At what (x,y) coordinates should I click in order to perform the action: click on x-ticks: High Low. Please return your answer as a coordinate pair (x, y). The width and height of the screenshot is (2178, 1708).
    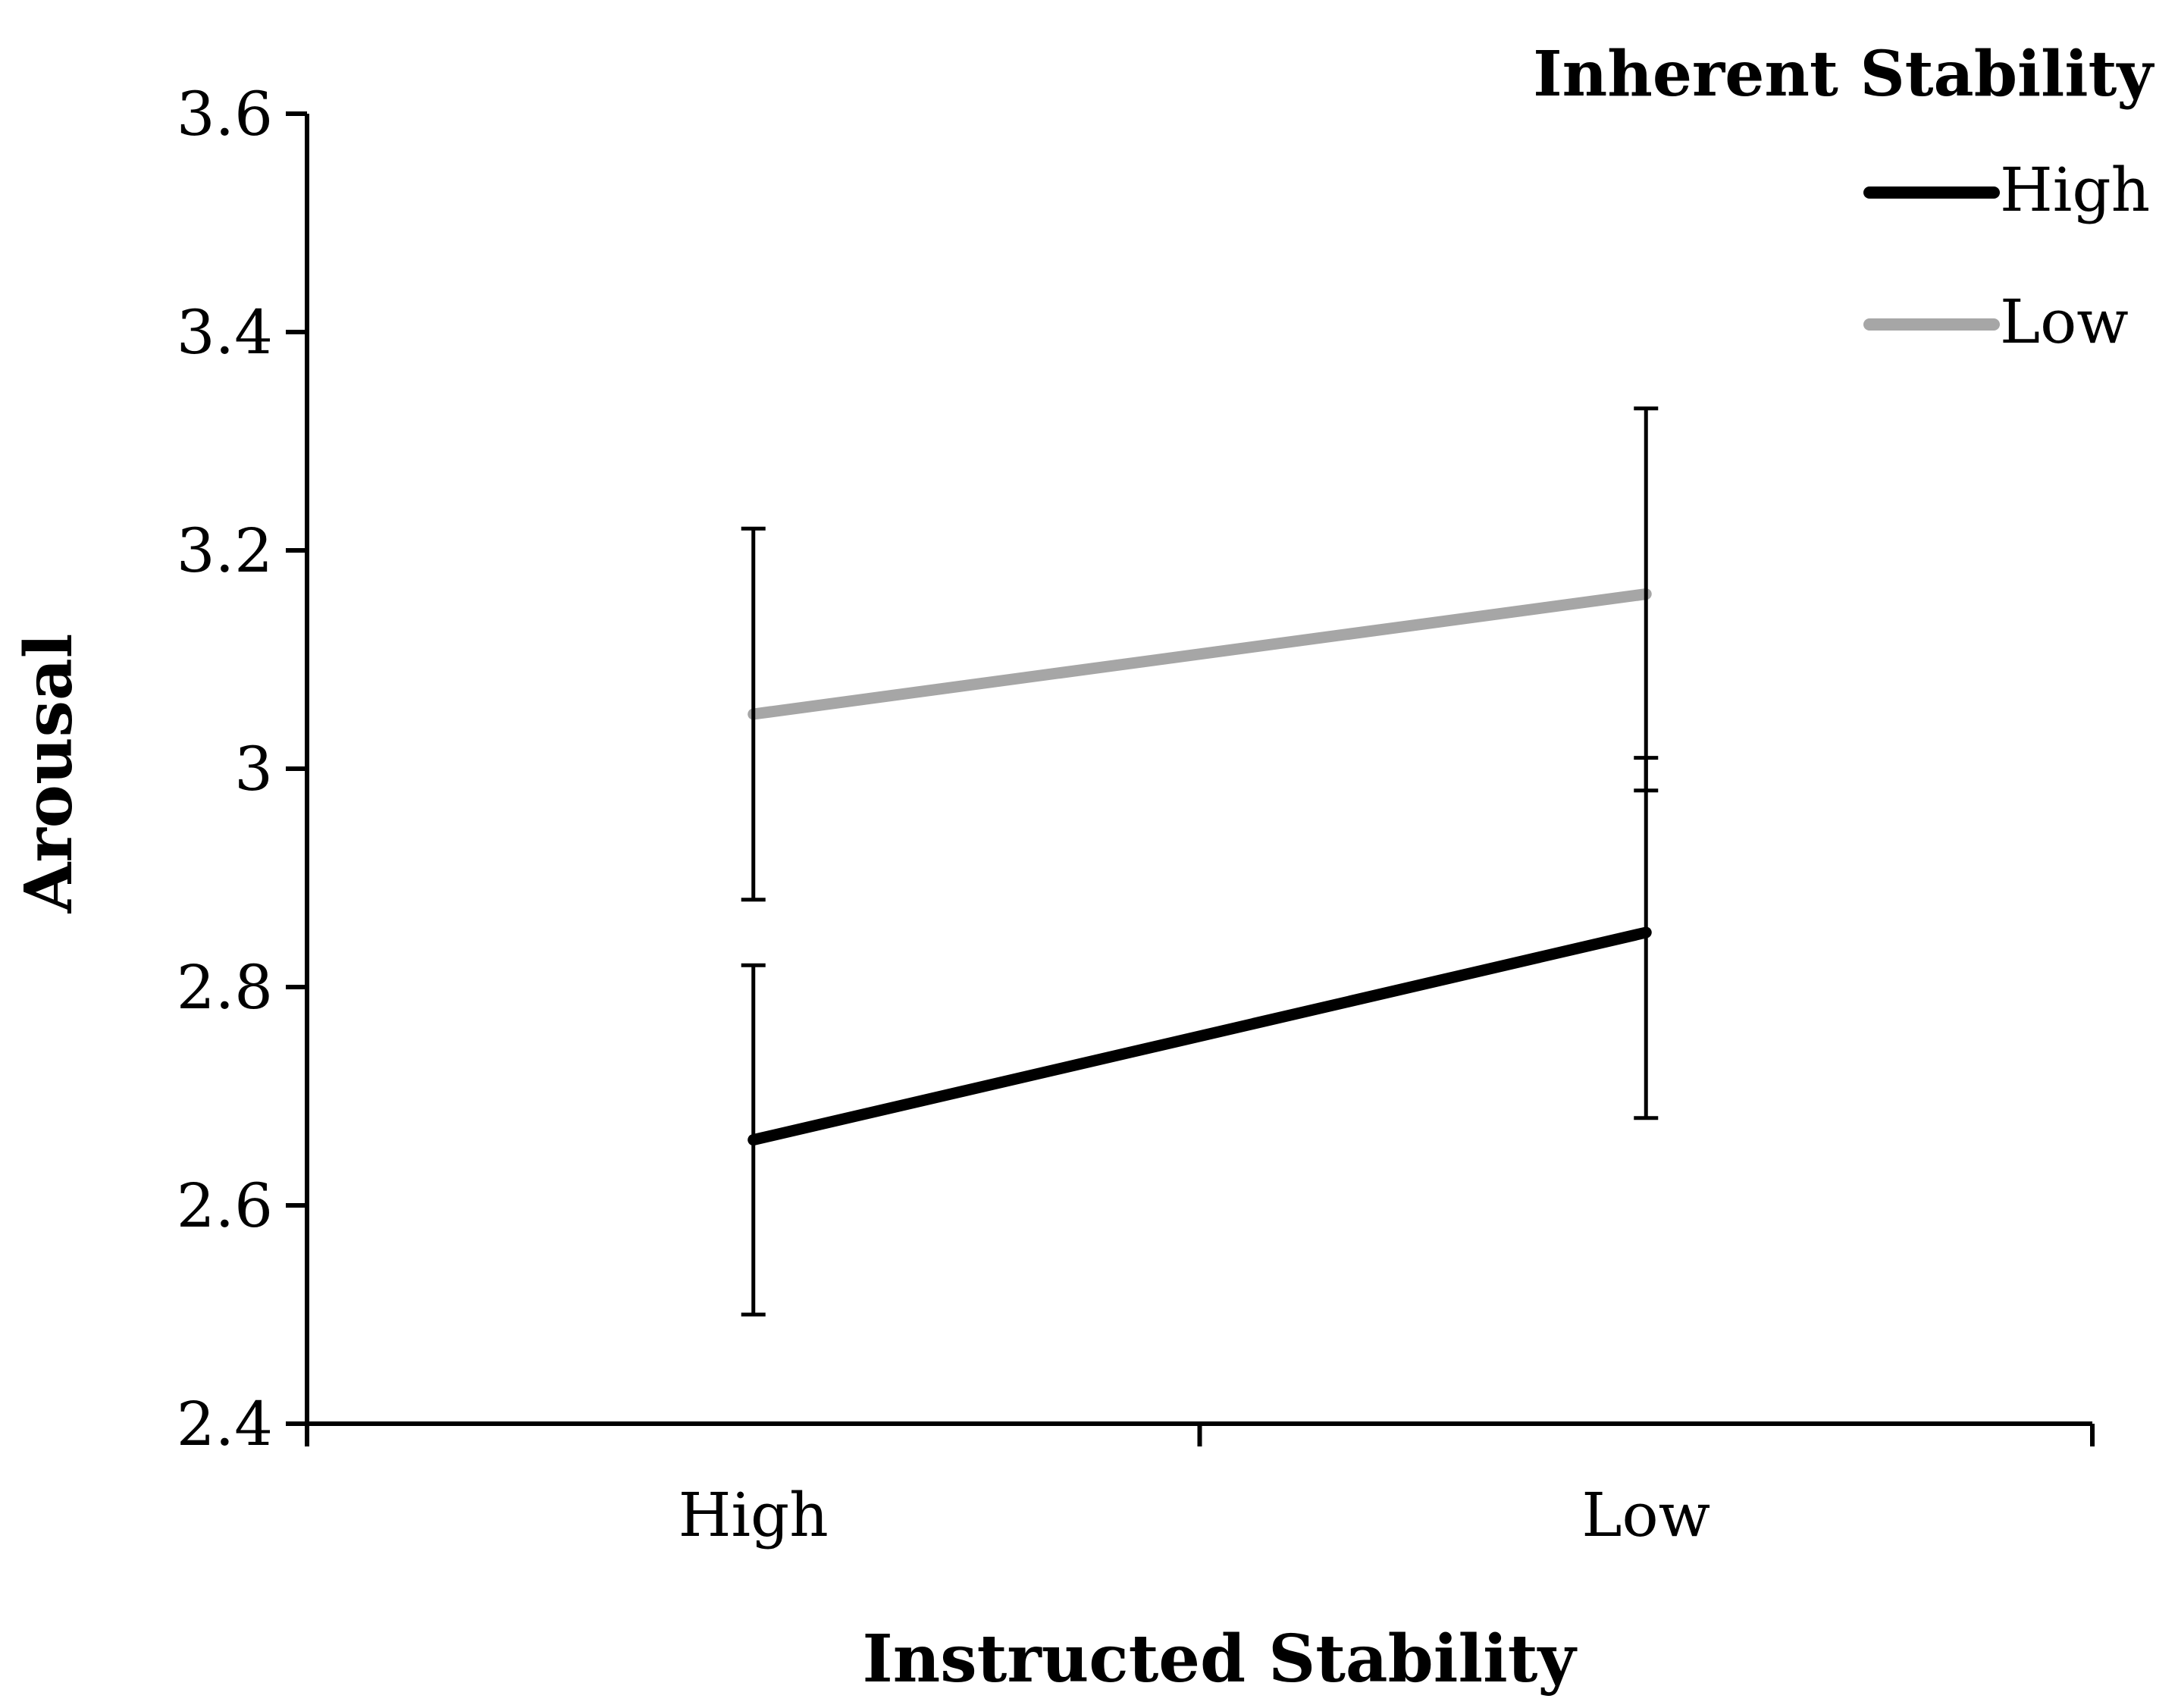
    Looking at the image, I should click on (1200, 1487).